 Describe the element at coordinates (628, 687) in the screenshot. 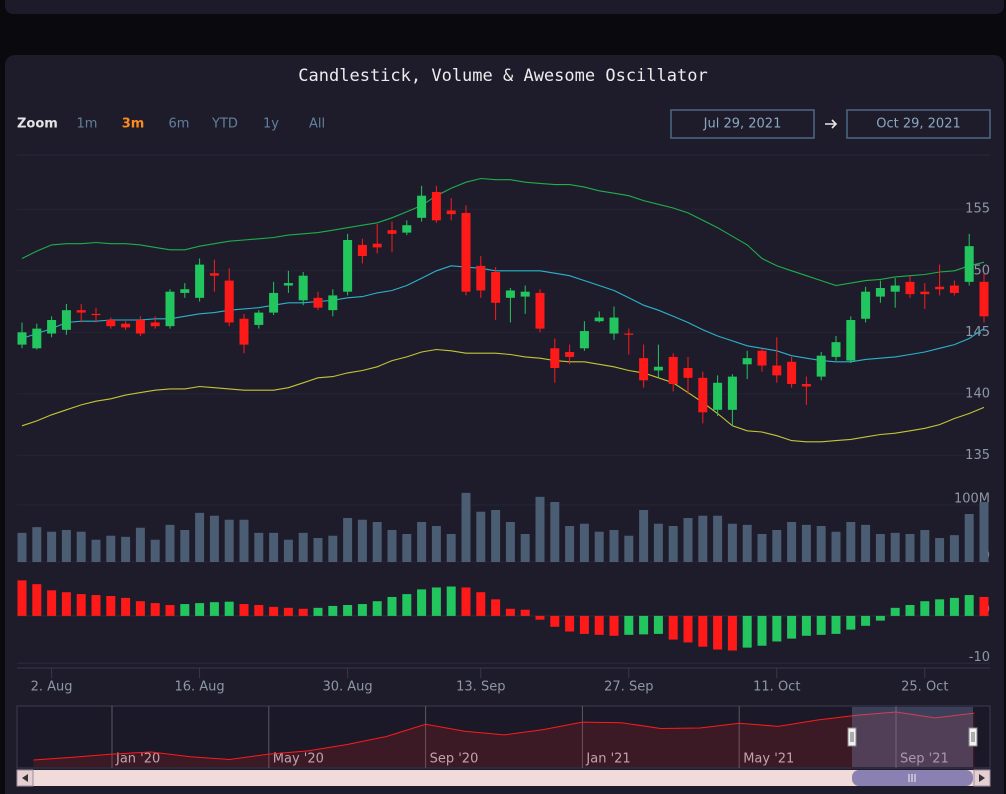

I see `x-tick-label: 27. Sep` at that location.